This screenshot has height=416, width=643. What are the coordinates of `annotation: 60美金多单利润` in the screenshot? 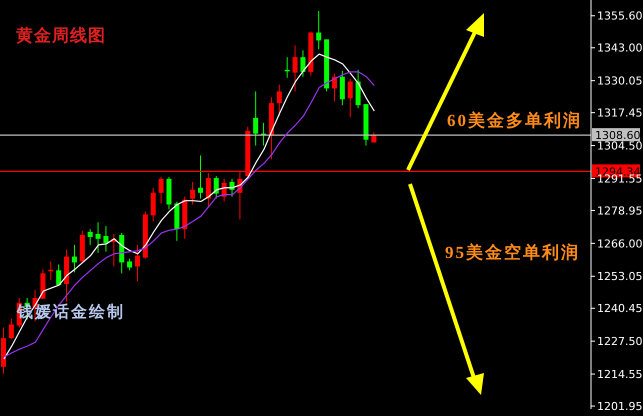 It's located at (514, 121).